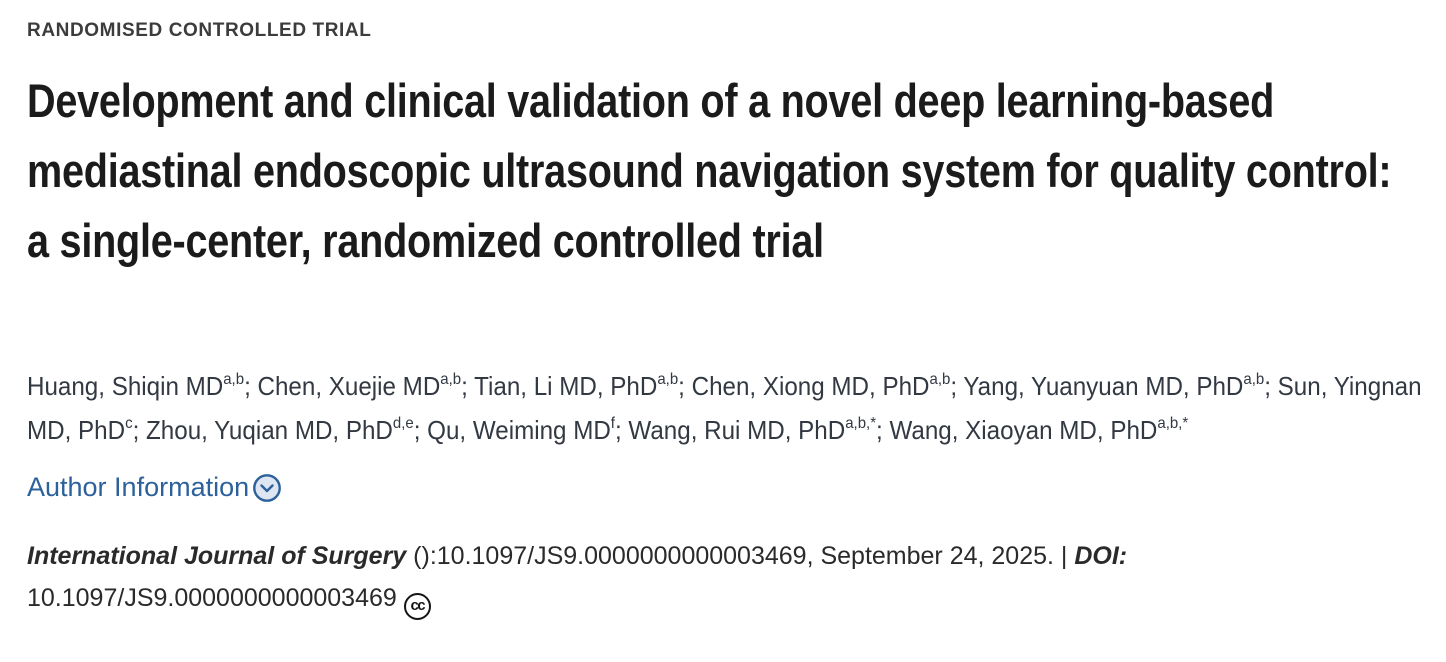 This screenshot has height=662, width=1446. What do you see at coordinates (1114, 385) in the screenshot?
I see `author: Yang, Yuanyuan MD, PhDa,b` at bounding box center [1114, 385].